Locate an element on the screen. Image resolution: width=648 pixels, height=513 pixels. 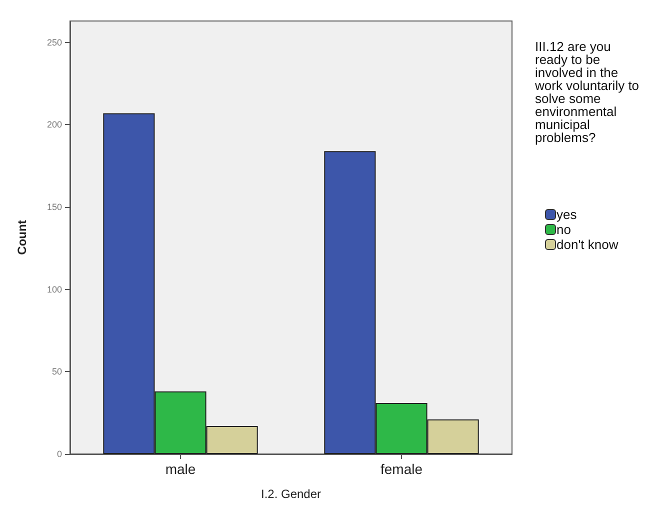
x-tick-label: male is located at coordinates (180, 469).